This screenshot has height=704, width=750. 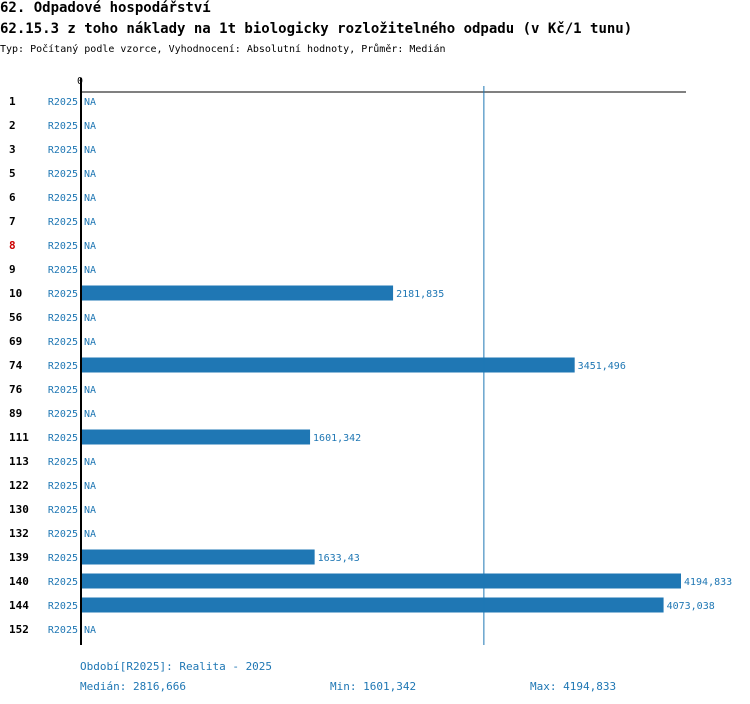 I want to click on value-label: 1633,43, so click(x=339, y=558).